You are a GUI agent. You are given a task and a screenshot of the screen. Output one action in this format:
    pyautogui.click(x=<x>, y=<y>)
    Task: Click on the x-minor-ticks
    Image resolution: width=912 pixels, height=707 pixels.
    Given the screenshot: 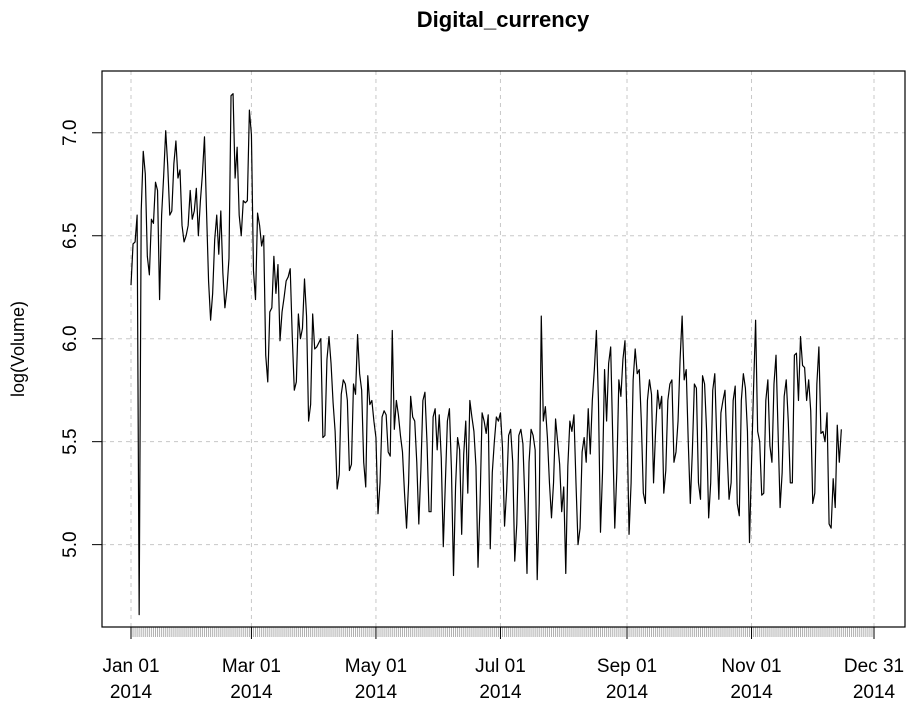 What is the action you would take?
    pyautogui.click(x=502, y=632)
    